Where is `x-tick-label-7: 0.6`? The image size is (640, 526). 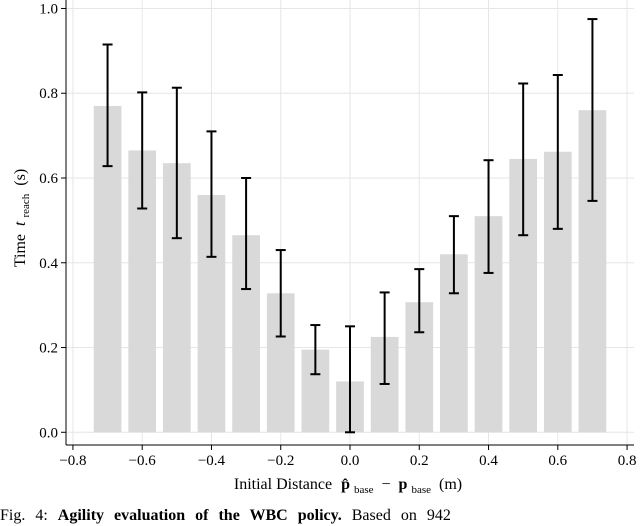
x-tick-label-7: 0.6 is located at coordinates (557, 461).